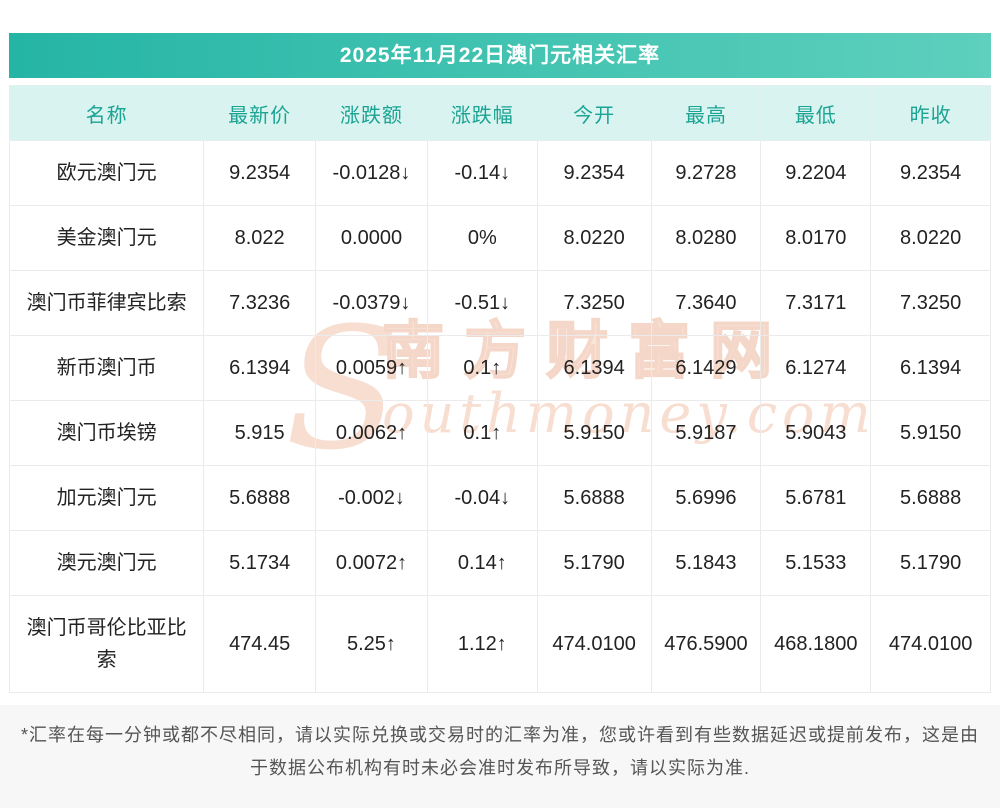  Describe the element at coordinates (594, 498) in the screenshot. I see `rate-cell-open: 5.6888` at that location.